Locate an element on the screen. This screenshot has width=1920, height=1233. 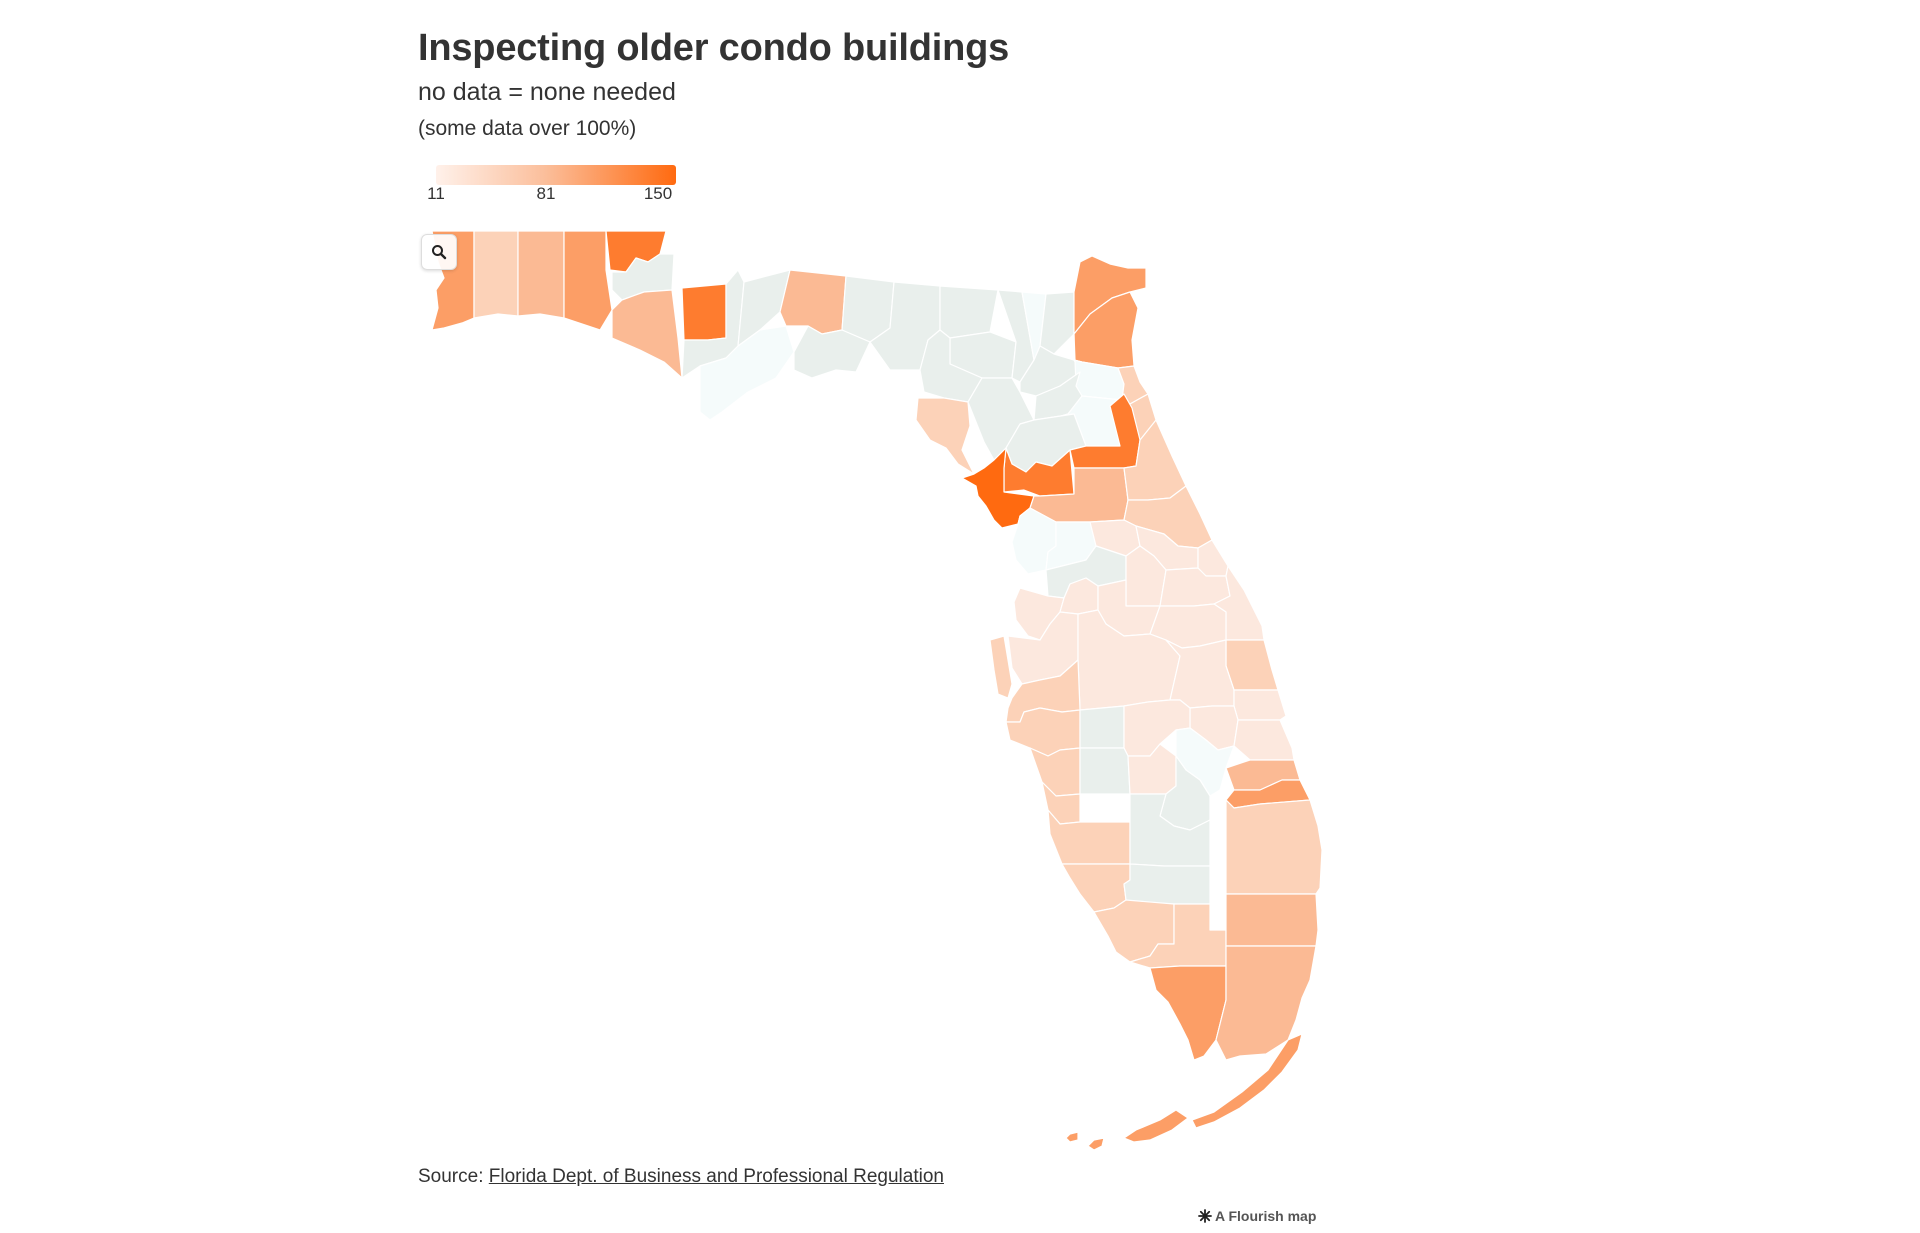
color-legend: 11 81 150 is located at coordinates (553, 186).